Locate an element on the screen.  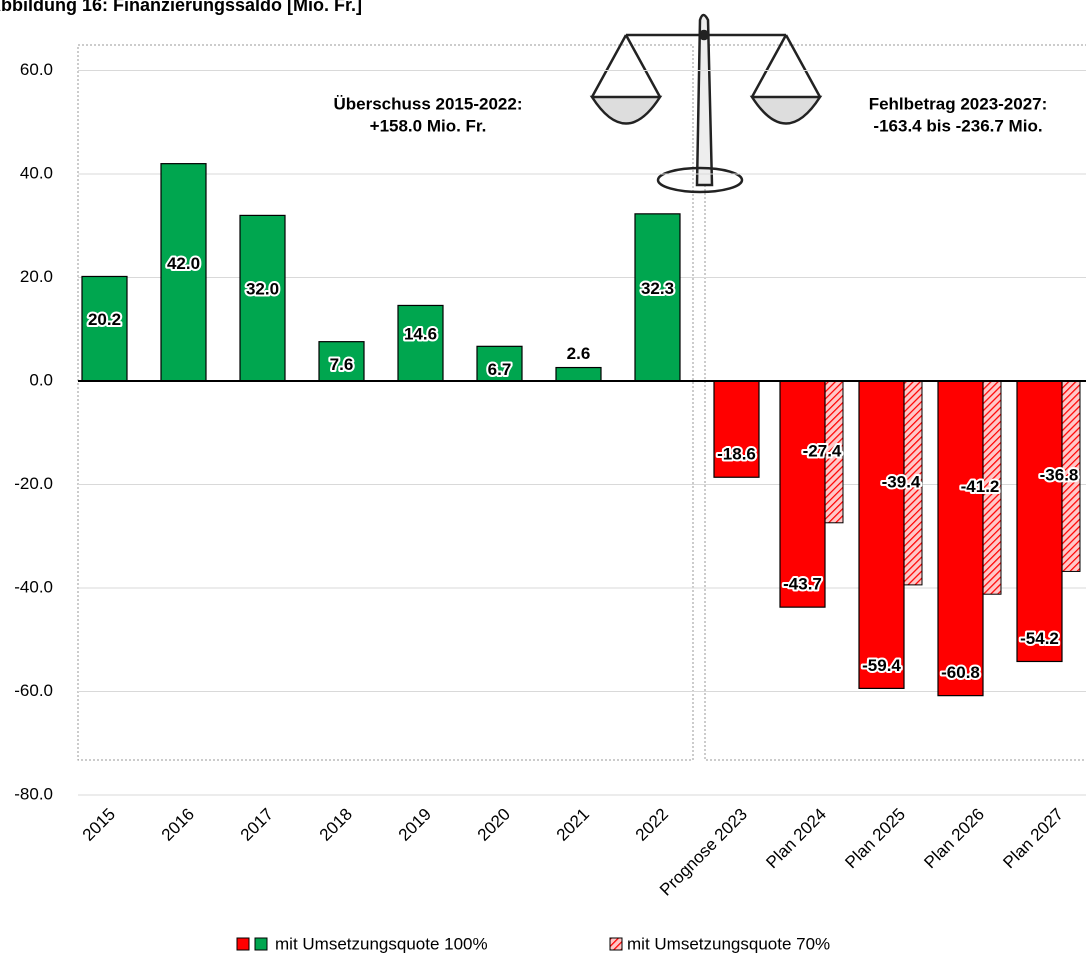
x-tick-label: 2016 is located at coordinates (178, 825).